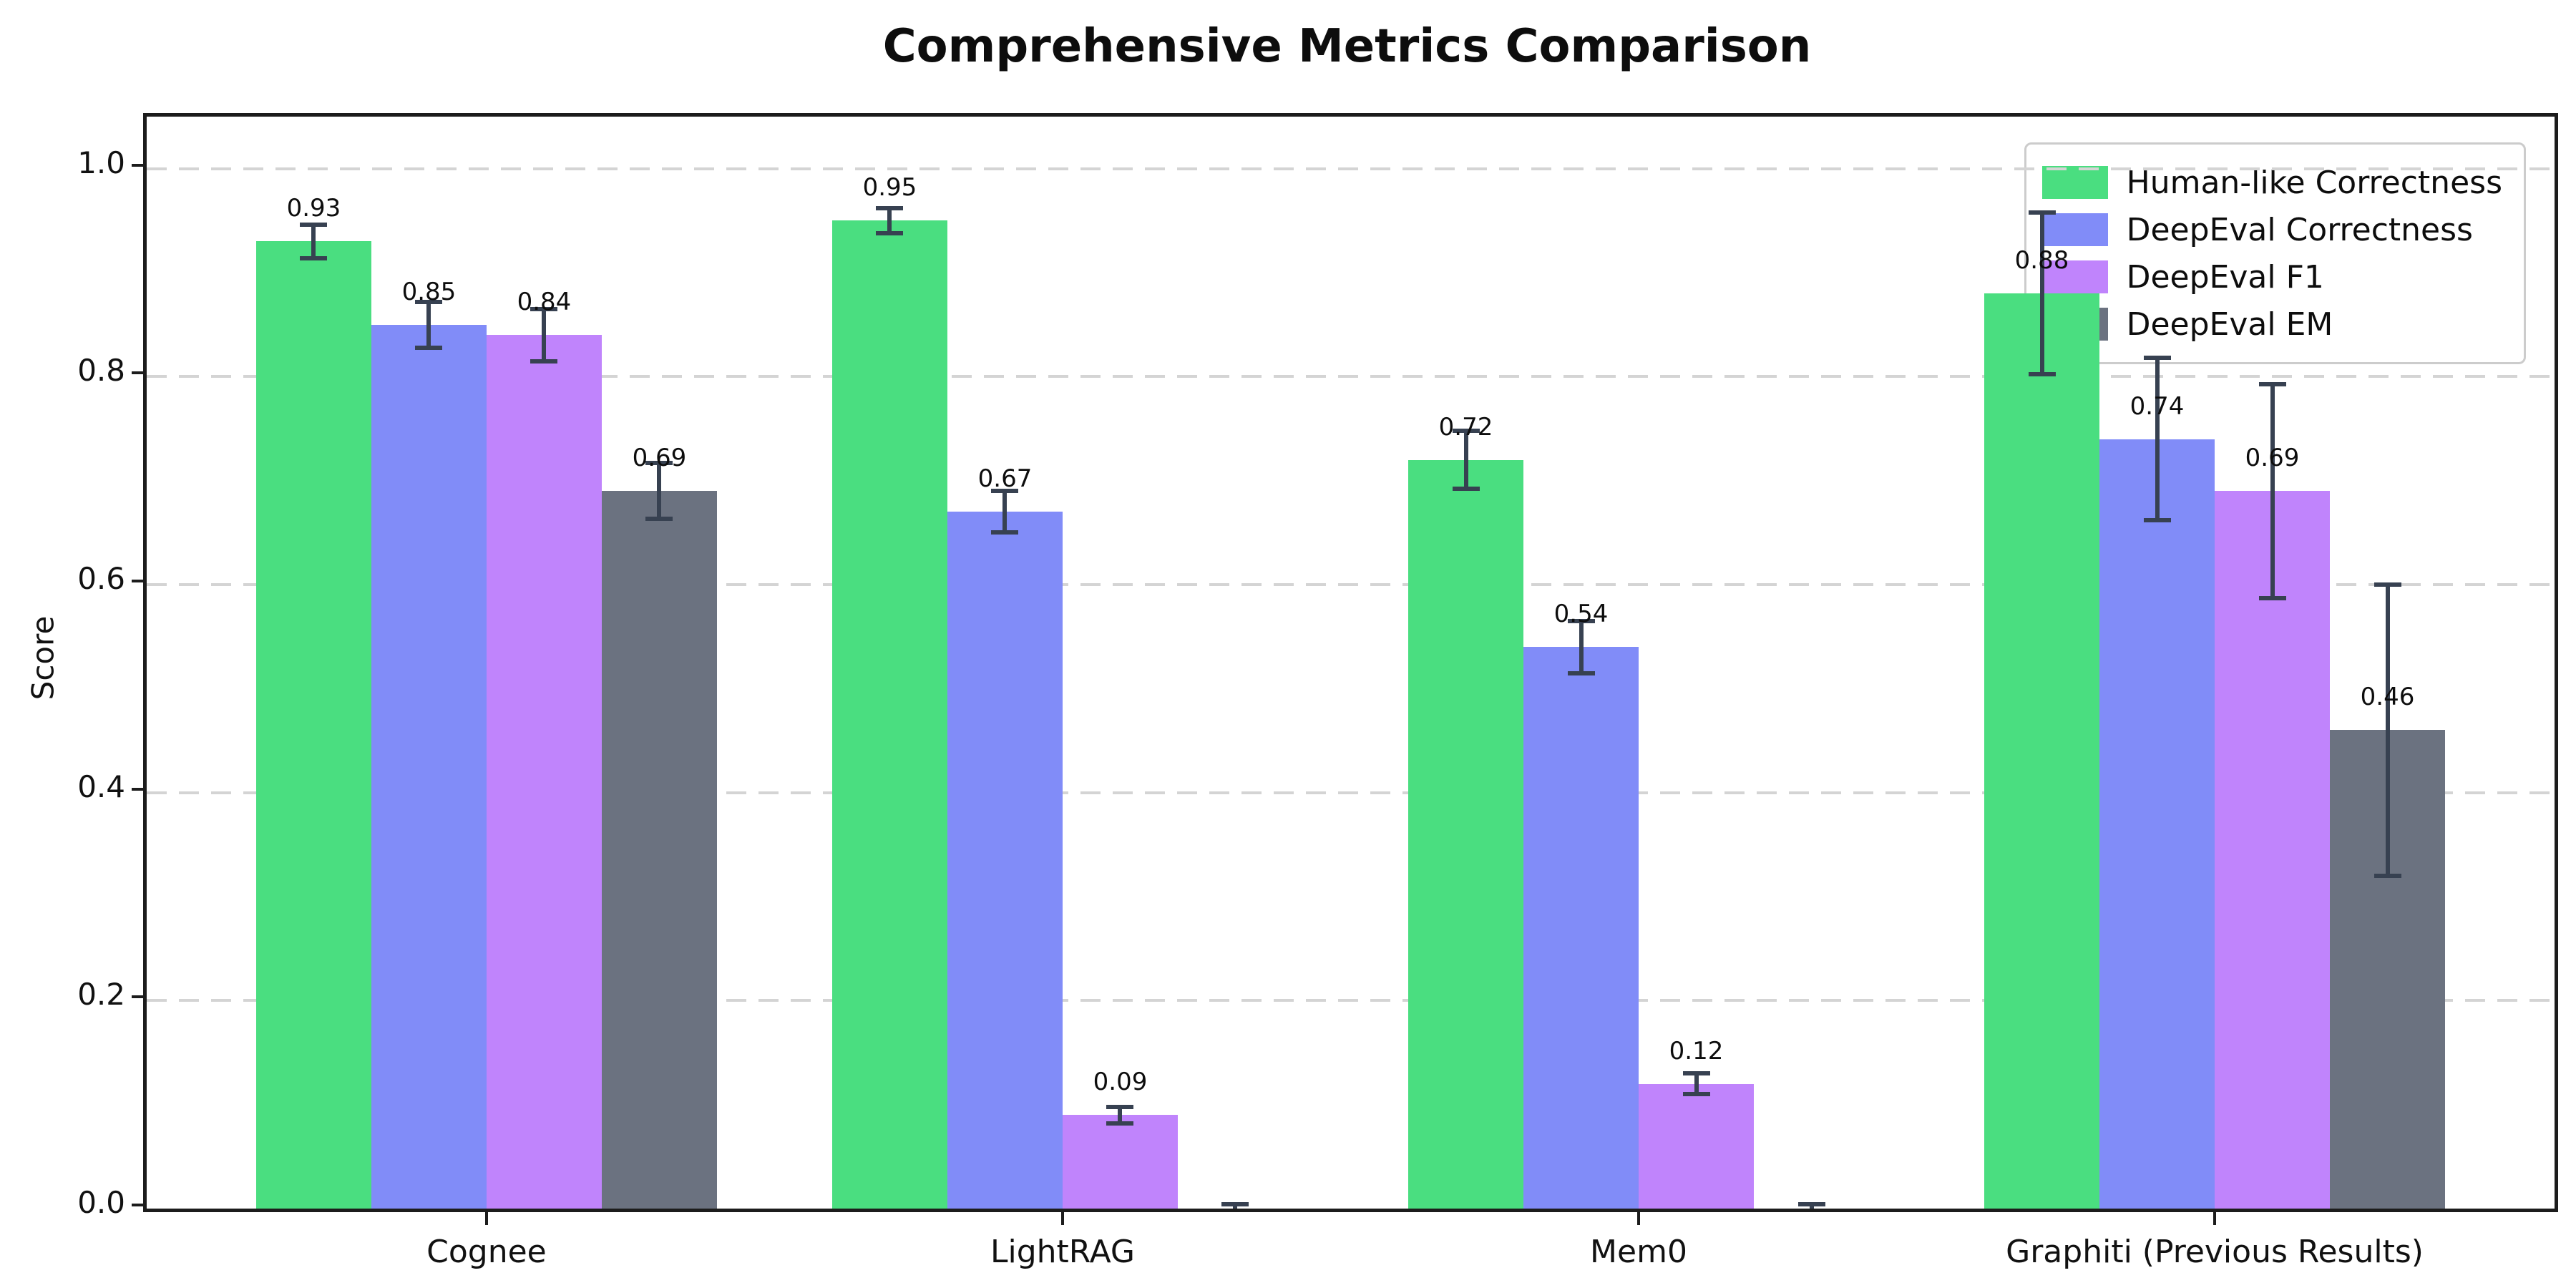 Image resolution: width=2576 pixels, height=1288 pixels. I want to click on value-label: 0.85, so click(429, 291).